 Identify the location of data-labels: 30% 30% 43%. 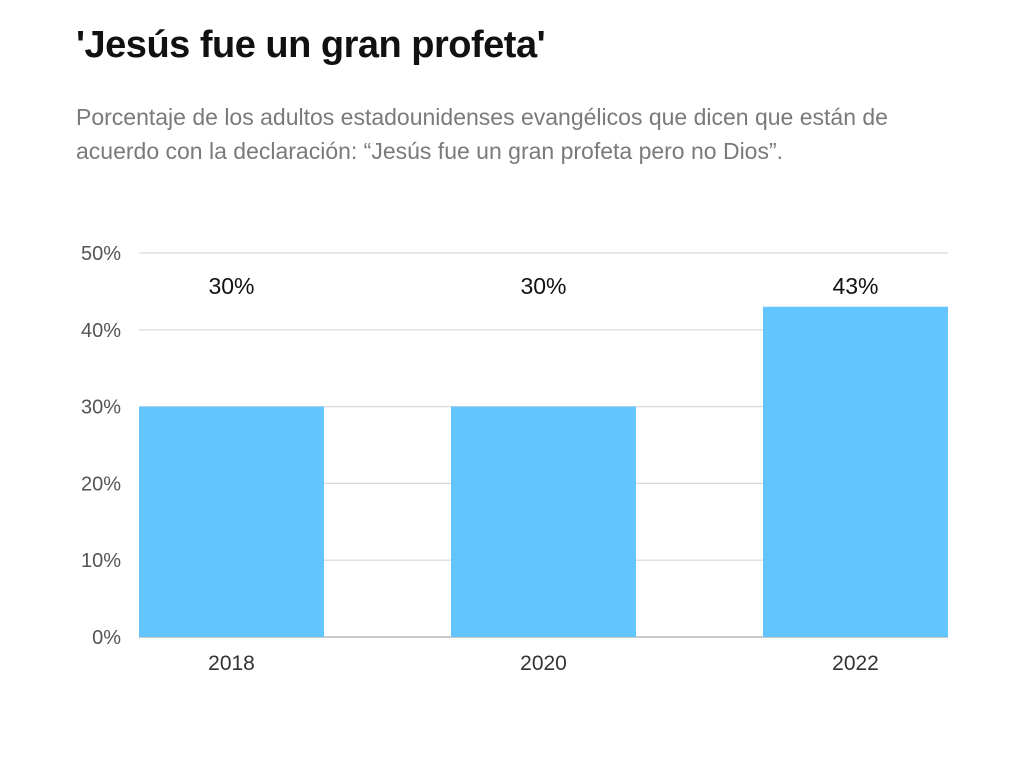
(543, 286).